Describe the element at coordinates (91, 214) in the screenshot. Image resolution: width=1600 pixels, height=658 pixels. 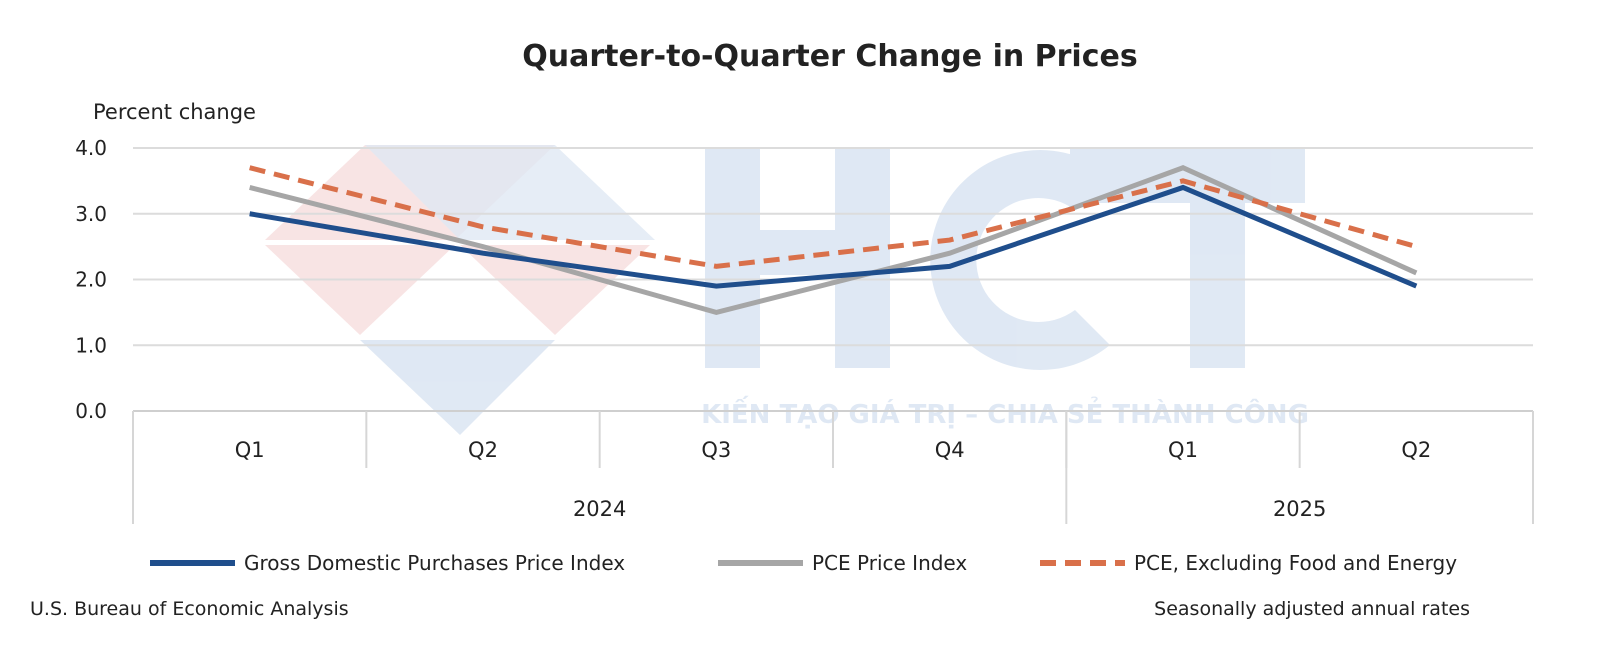
I see `y-tick-label: 3.0` at that location.